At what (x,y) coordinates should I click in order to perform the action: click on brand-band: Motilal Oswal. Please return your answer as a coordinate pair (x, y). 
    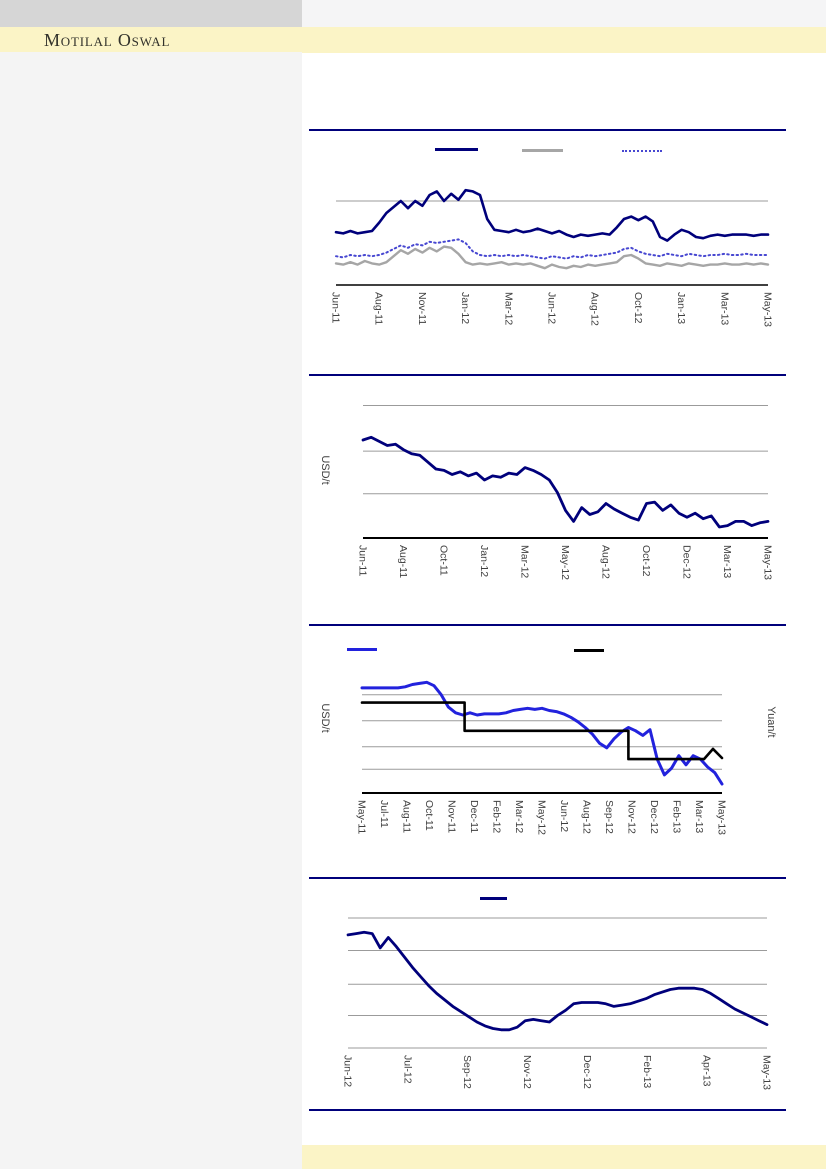
    Looking at the image, I should click on (413, 40).